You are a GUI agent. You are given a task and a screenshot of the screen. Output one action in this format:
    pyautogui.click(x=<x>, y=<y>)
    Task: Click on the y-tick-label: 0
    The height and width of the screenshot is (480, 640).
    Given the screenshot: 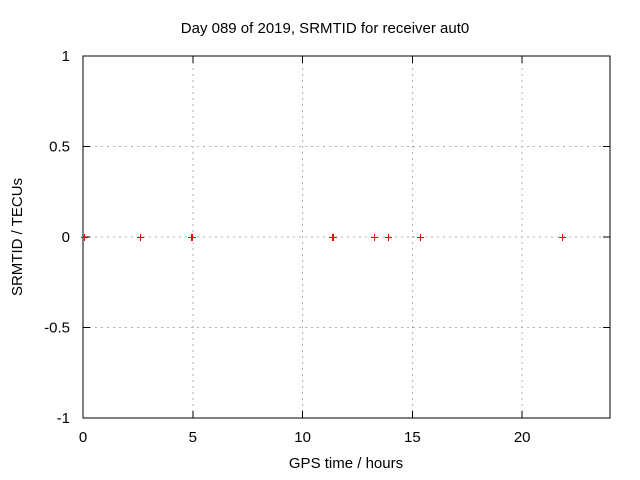 What is the action you would take?
    pyautogui.click(x=66, y=237)
    